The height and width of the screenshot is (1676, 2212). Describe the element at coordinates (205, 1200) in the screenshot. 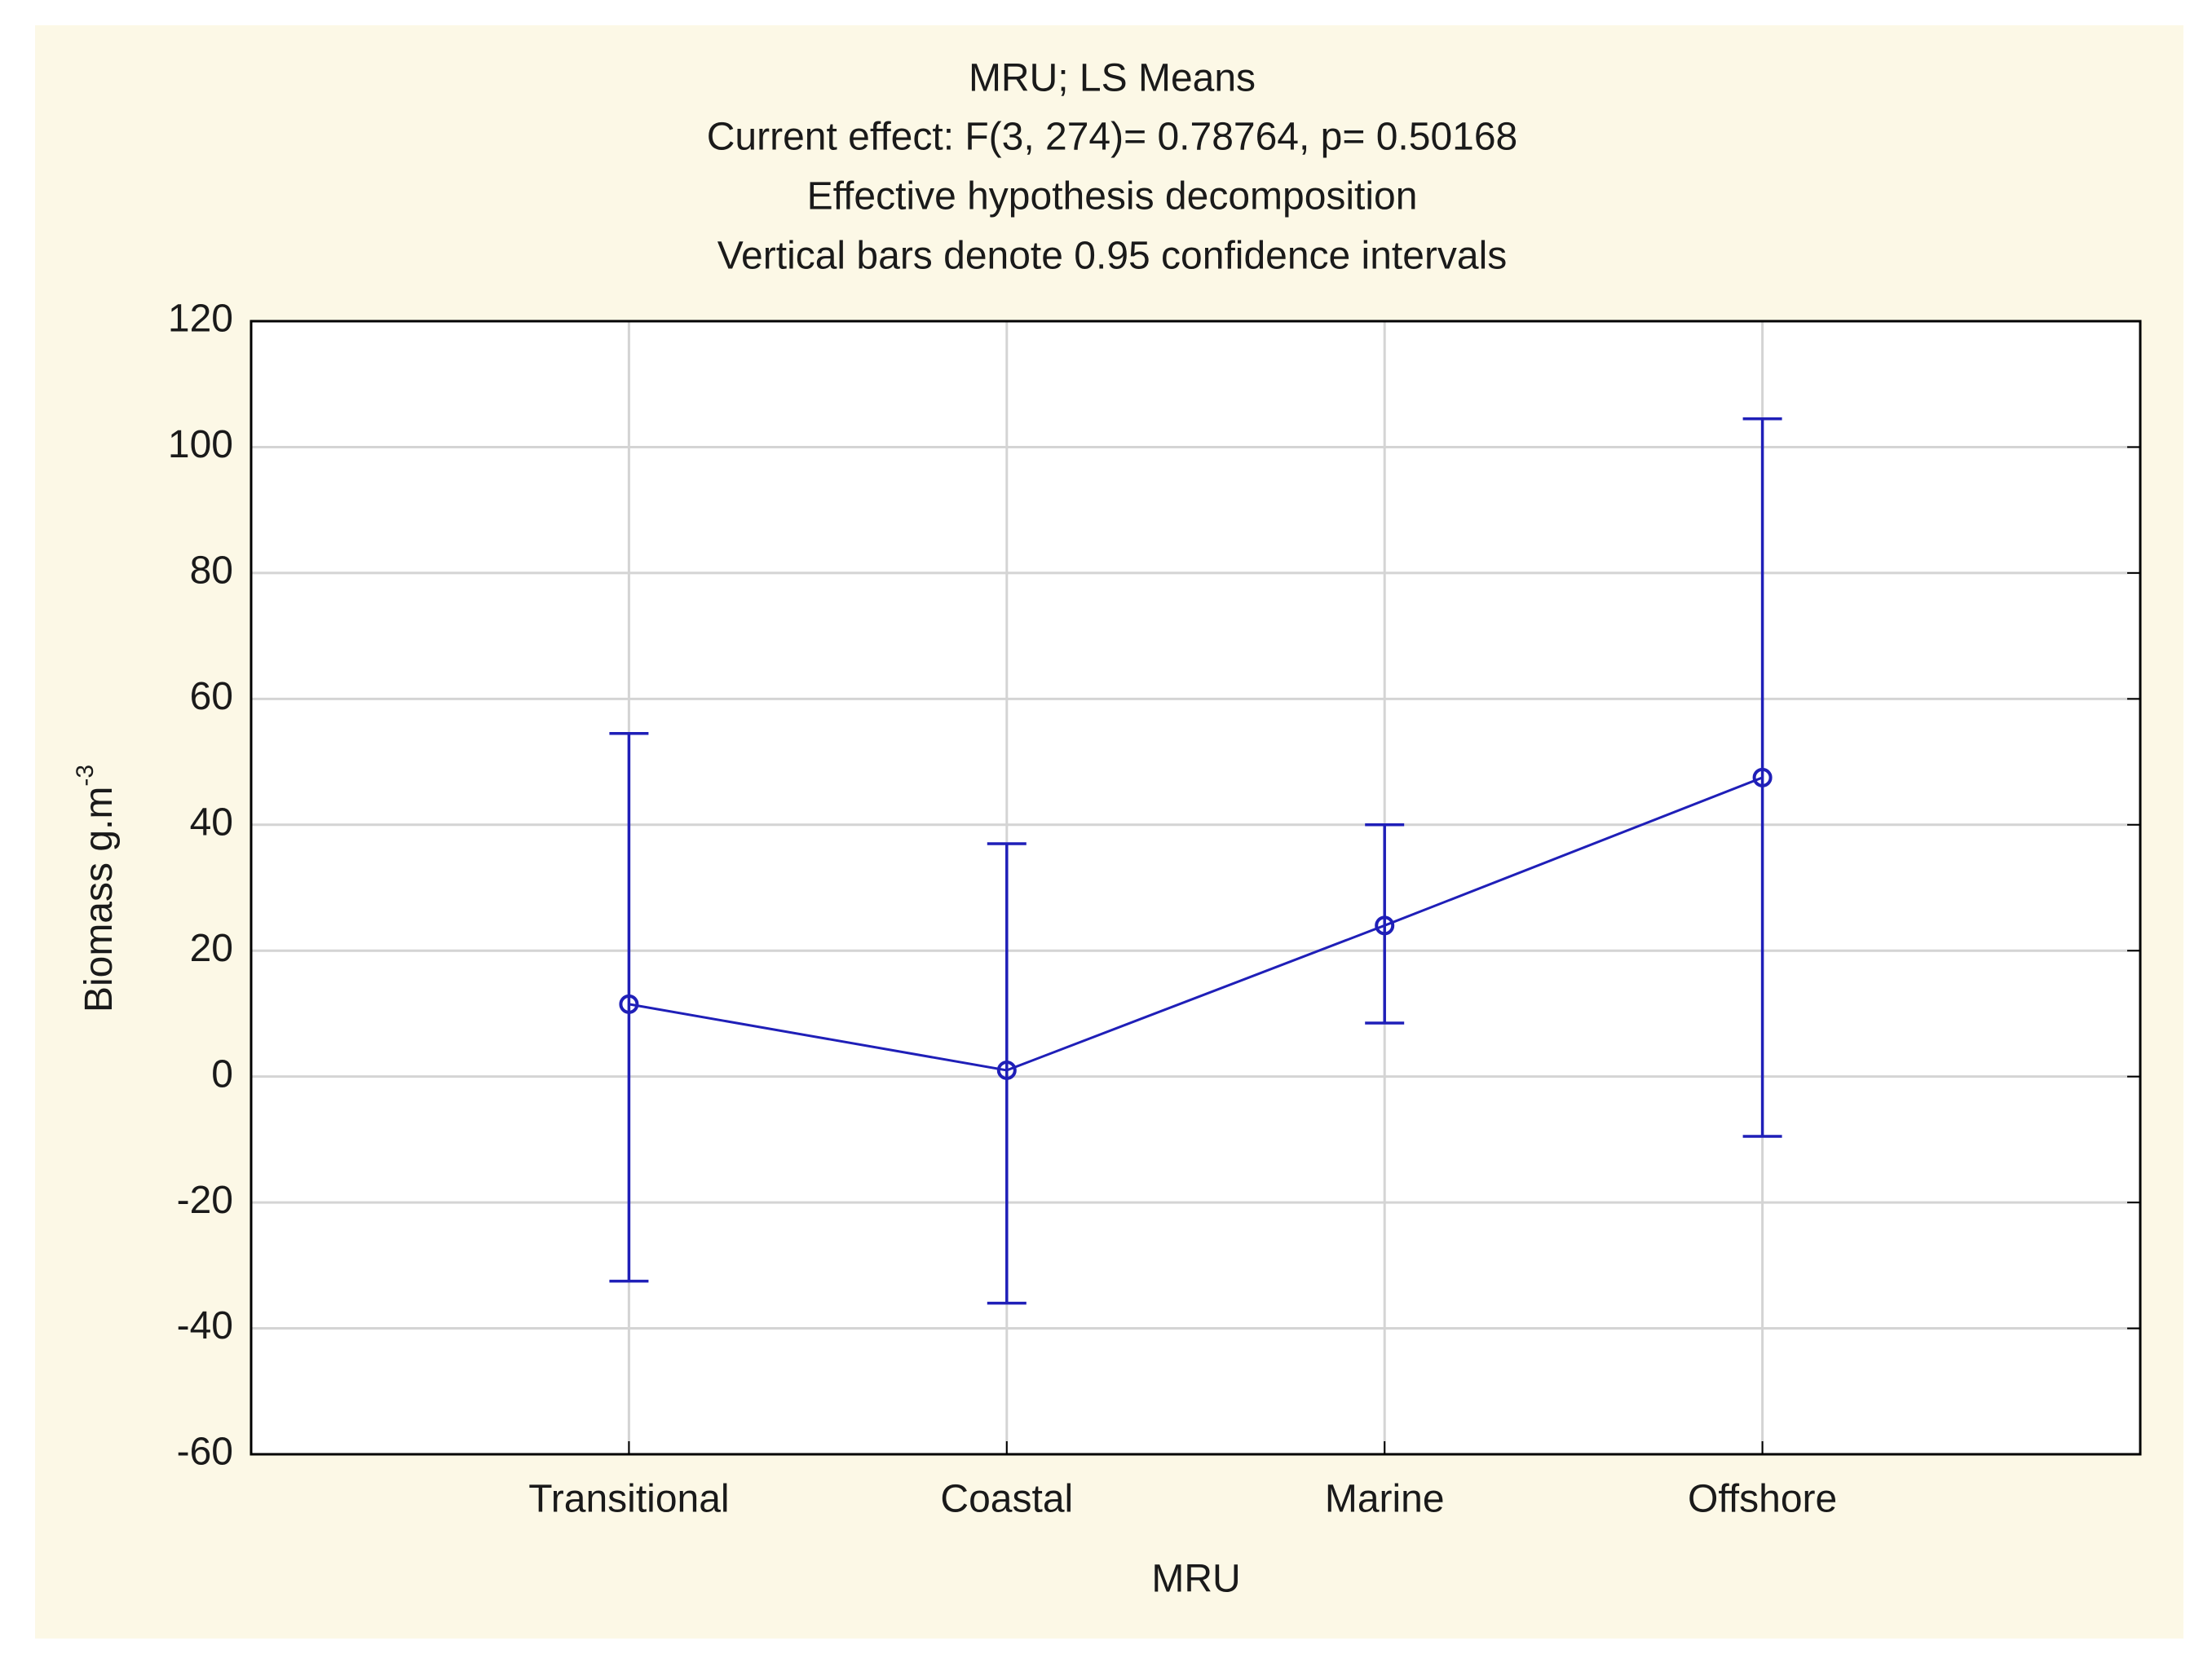

I see `y-tick-label: -20` at that location.